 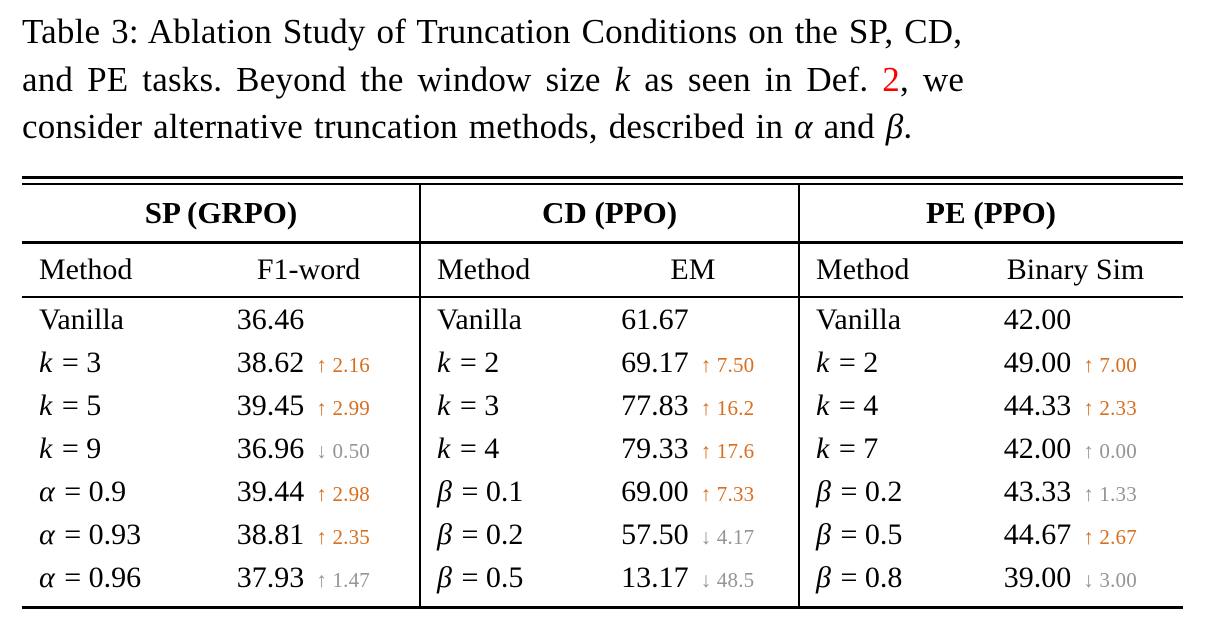 I want to click on delta-badge: ↑ 2.98, so click(x=343, y=493).